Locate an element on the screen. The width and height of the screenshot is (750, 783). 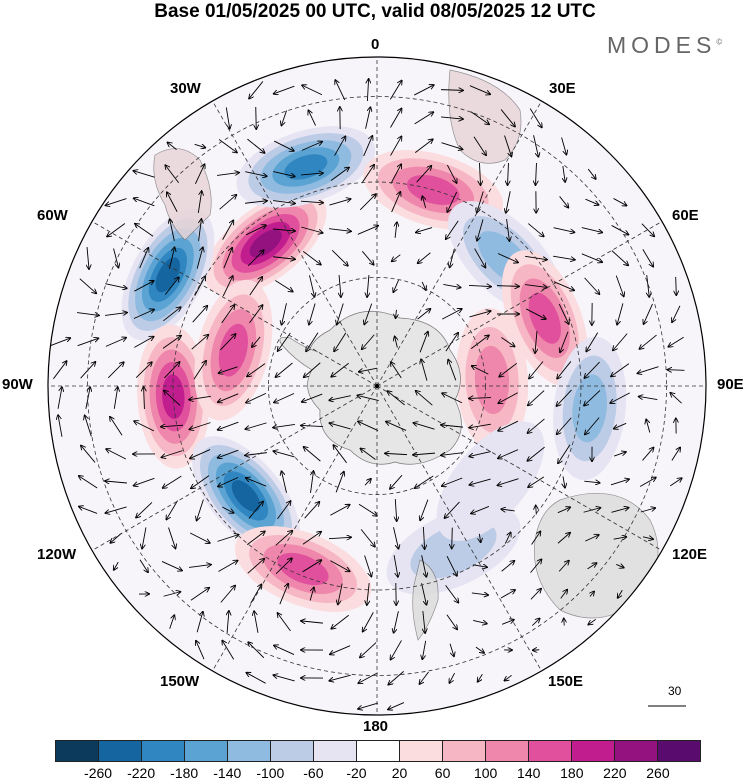
colorbar-tick-label: -60 is located at coordinates (313, 773).